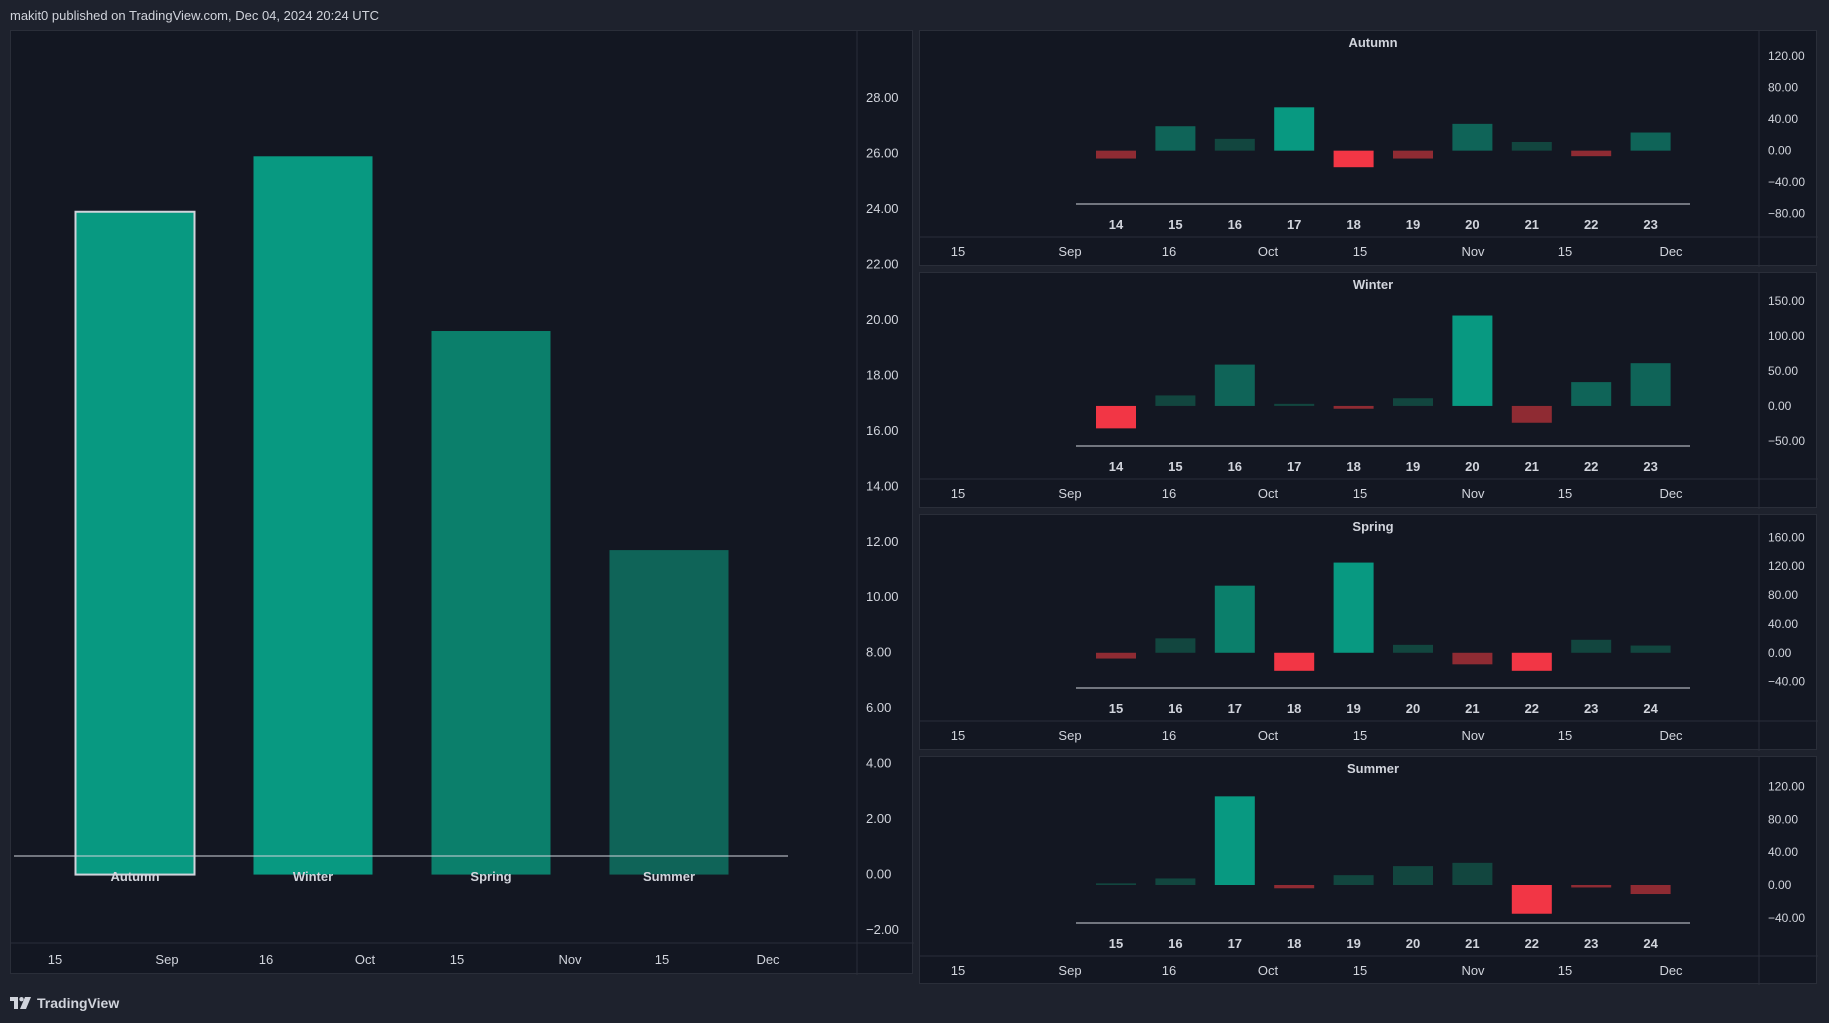  I want to click on bar-main-autumn, so click(135, 543).